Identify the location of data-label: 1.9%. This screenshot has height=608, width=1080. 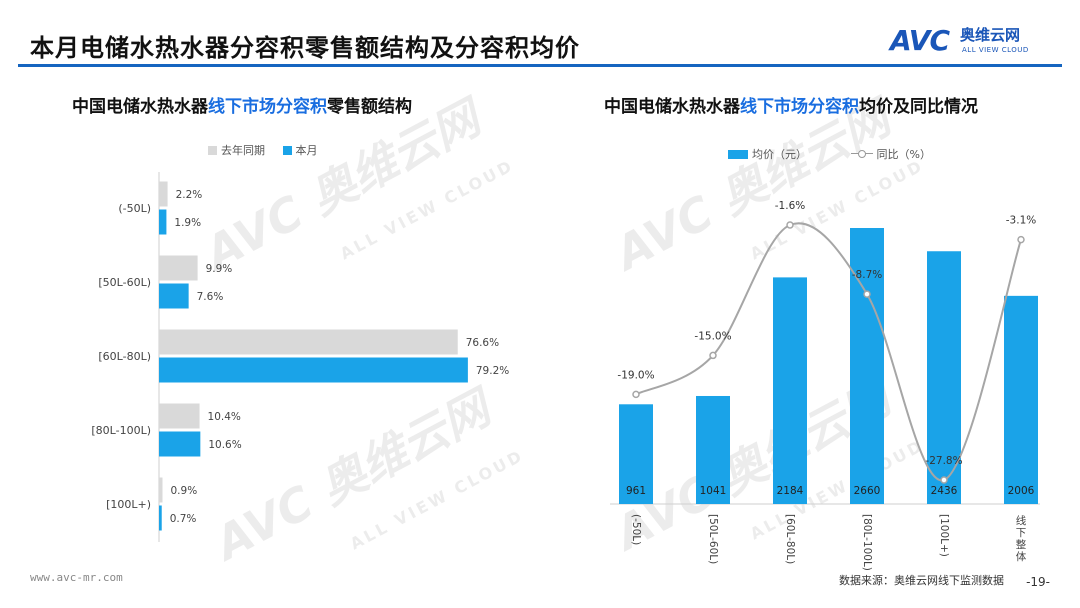
(187, 223).